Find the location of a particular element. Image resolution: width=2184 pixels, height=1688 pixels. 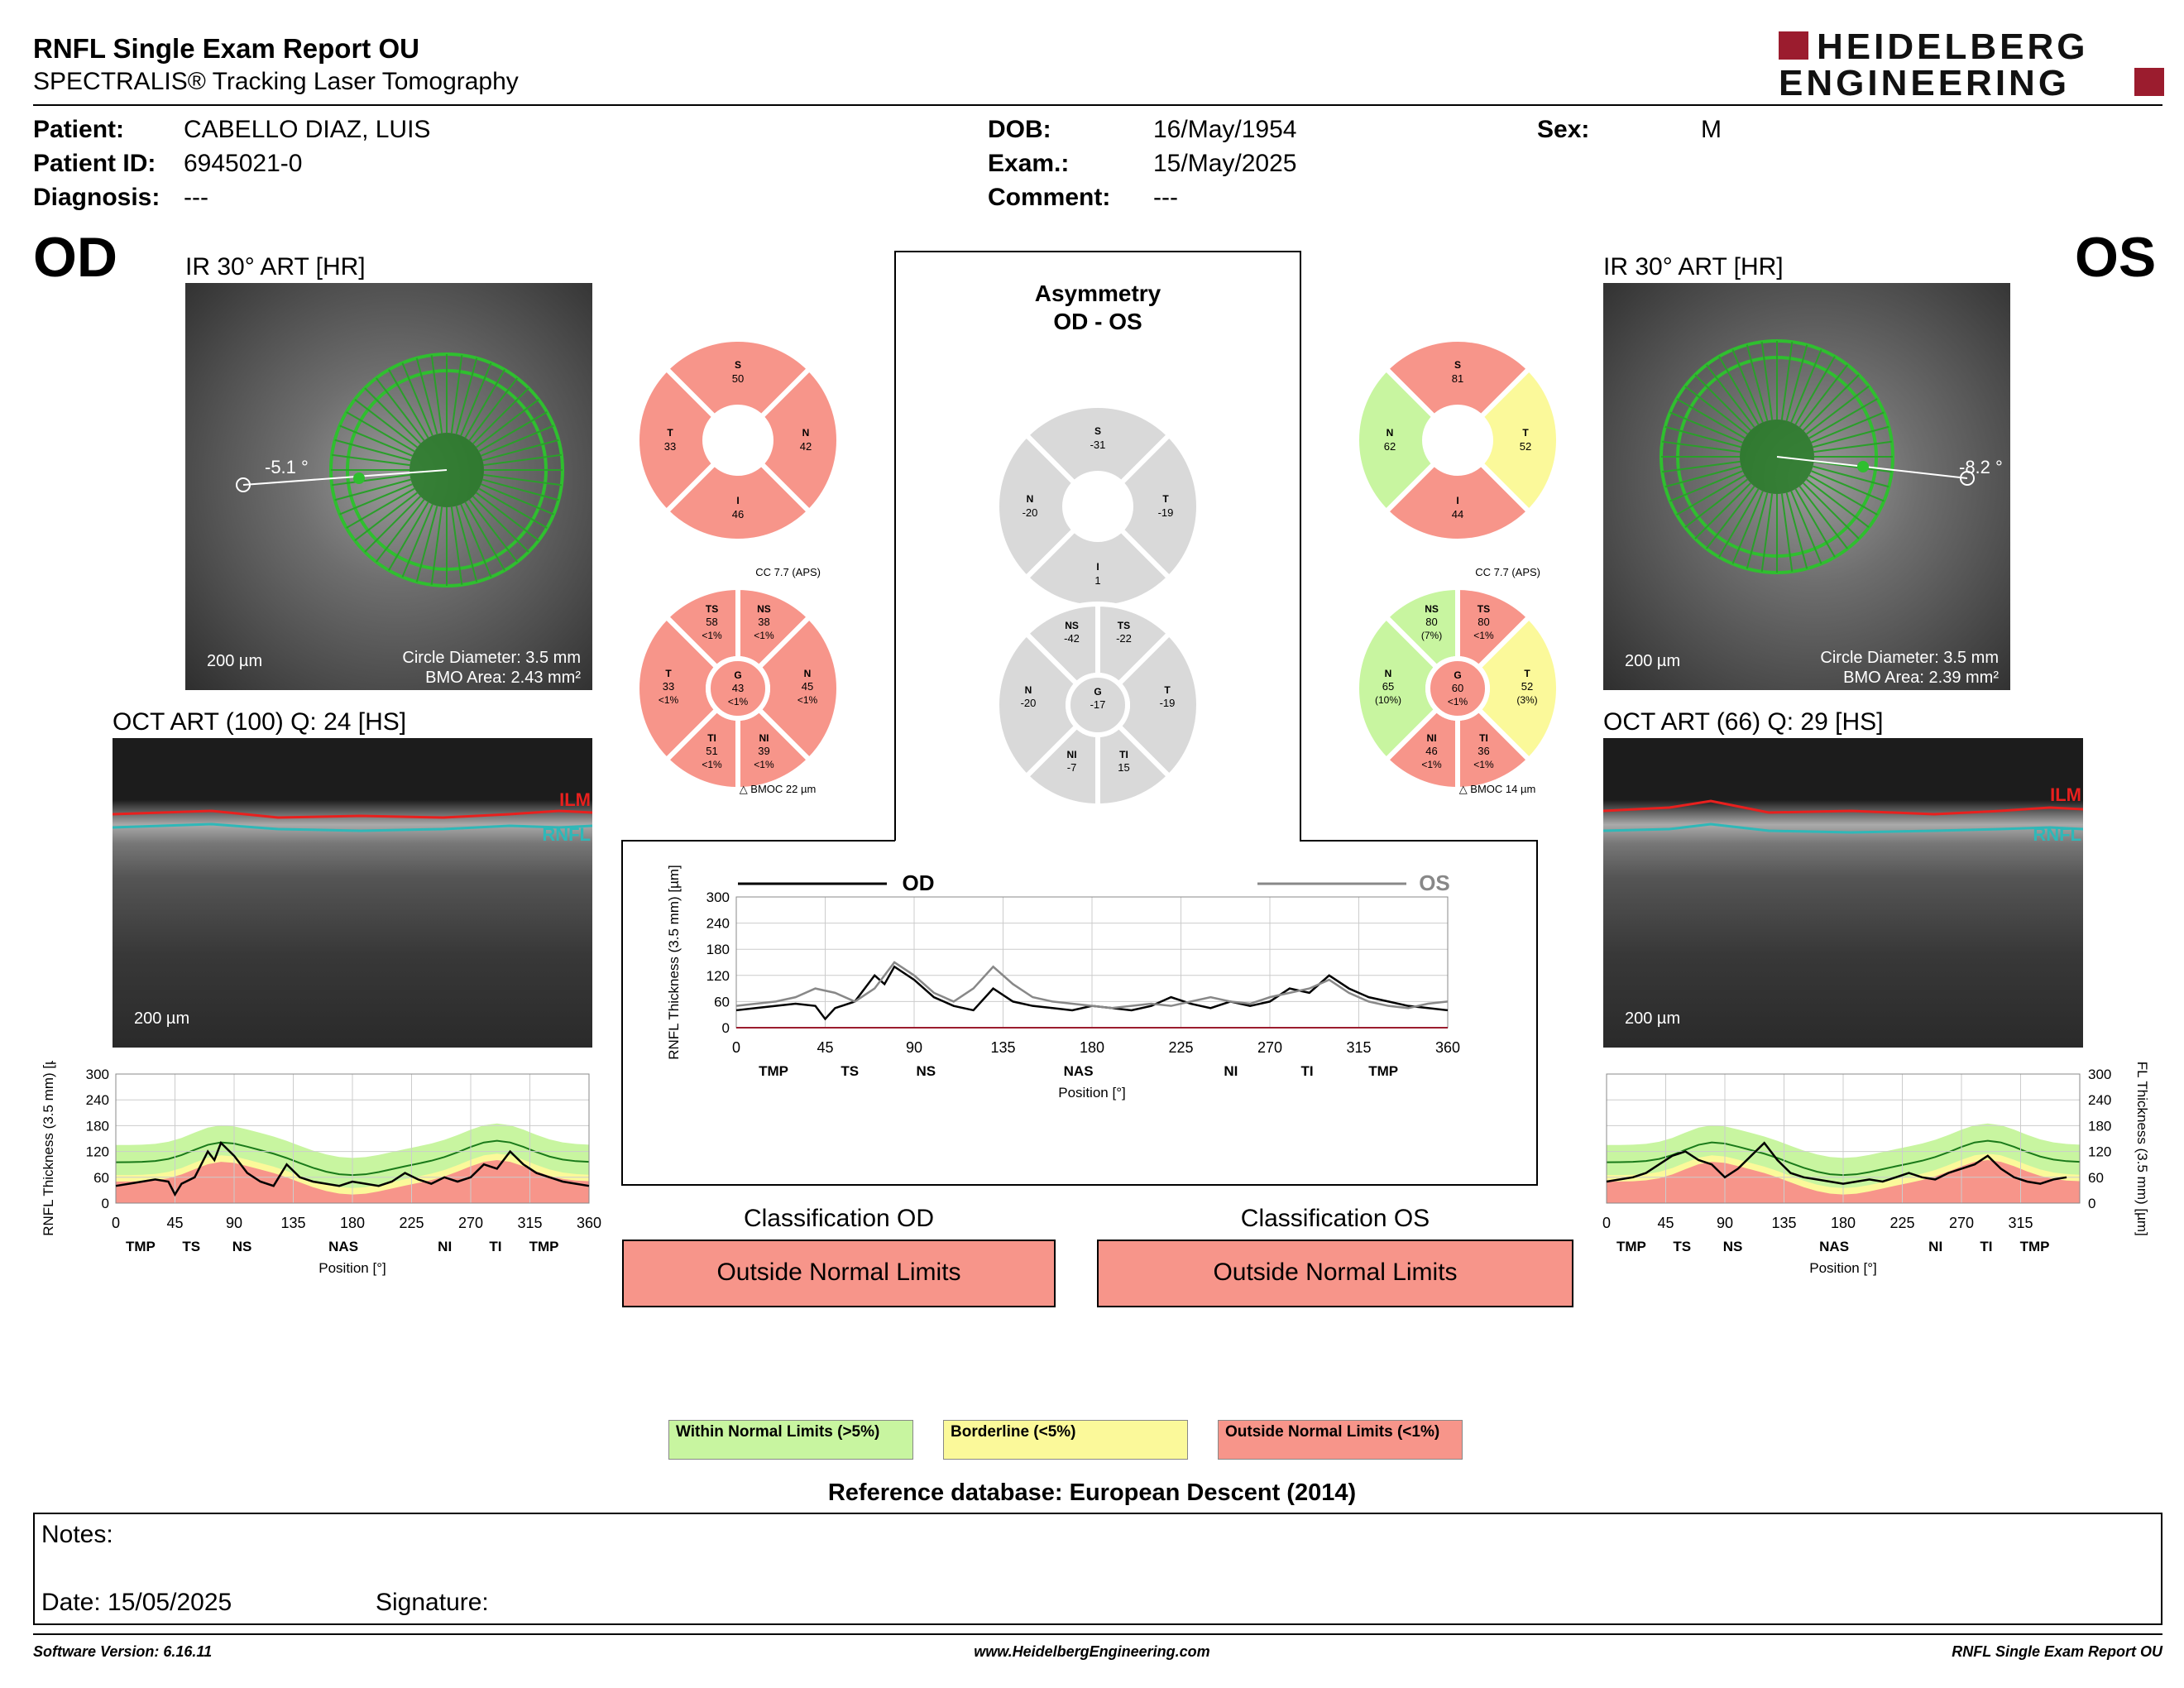

od6-value-t: 33 is located at coordinates (668, 686).